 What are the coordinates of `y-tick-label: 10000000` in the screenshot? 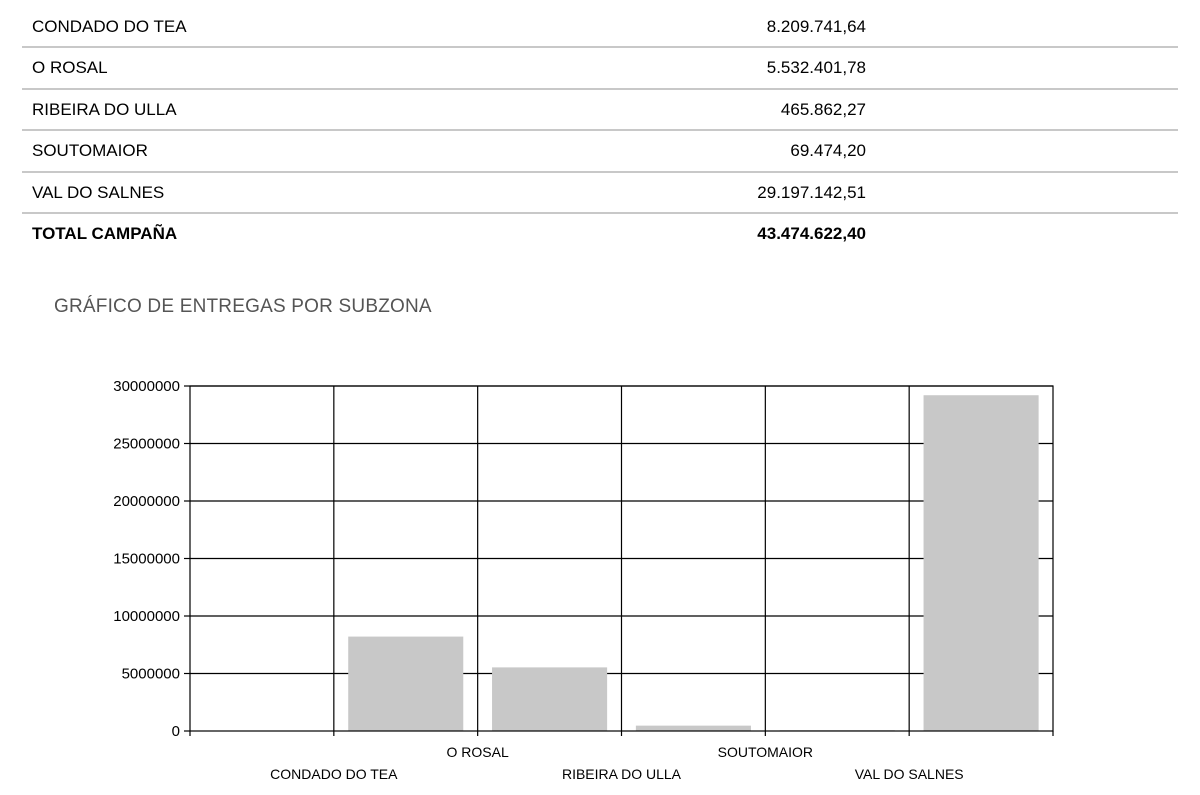 It's located at (146, 616).